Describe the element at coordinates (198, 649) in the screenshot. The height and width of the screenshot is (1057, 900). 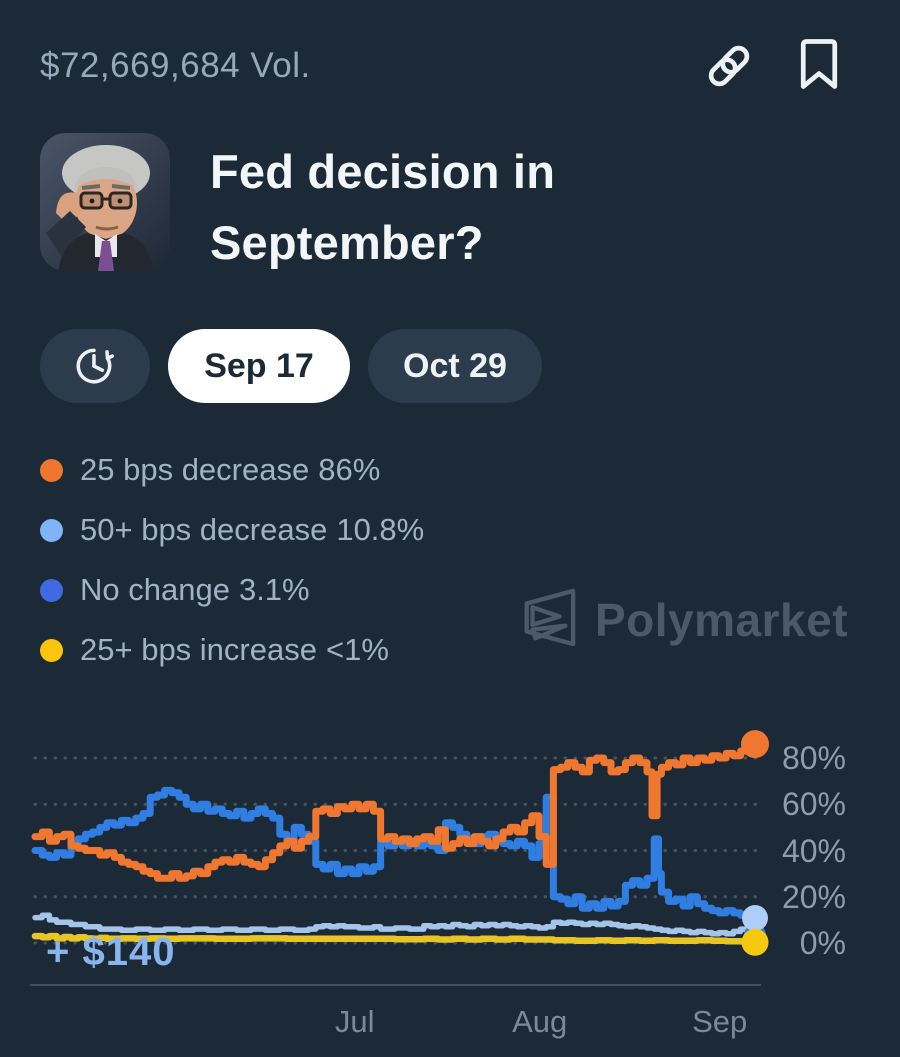
I see `legend-label: 25+ bps increase` at that location.